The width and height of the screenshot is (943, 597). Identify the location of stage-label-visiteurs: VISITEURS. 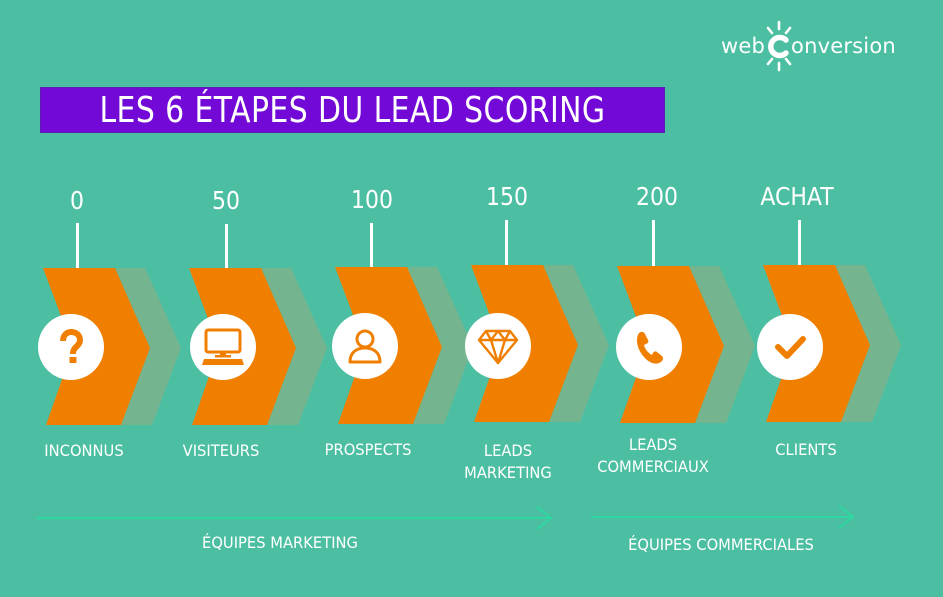
(220, 451).